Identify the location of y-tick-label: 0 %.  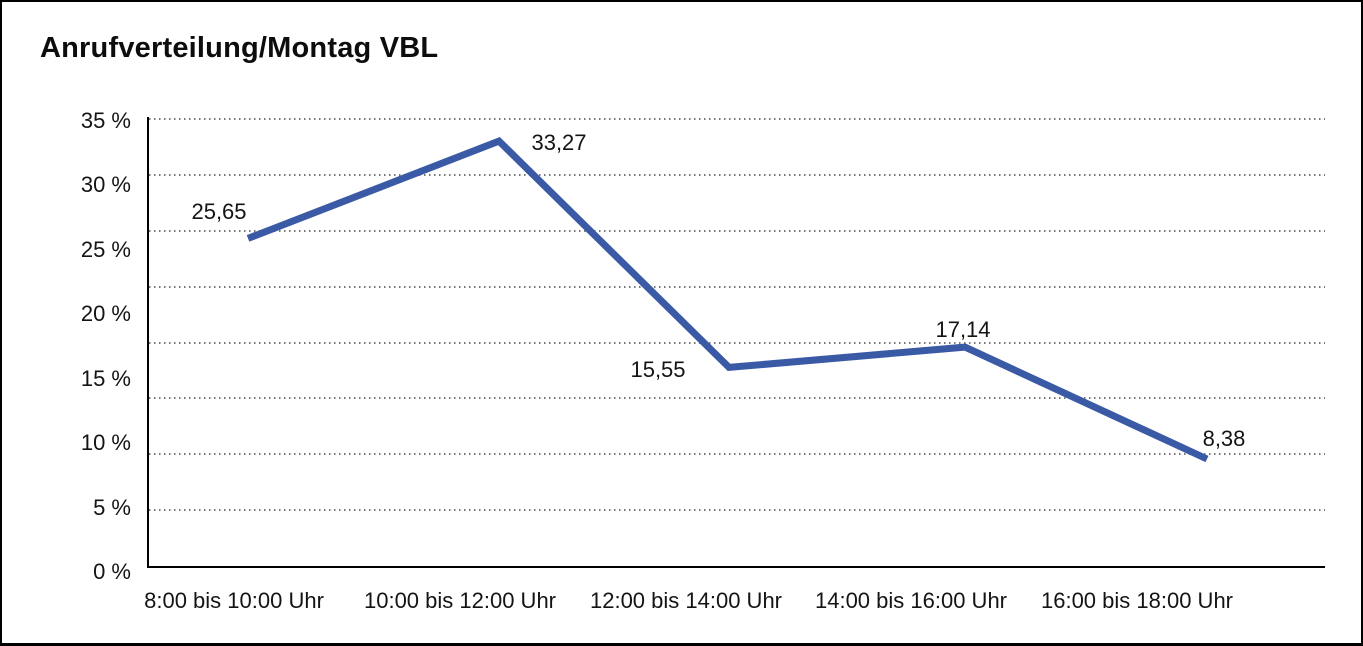
(112, 571).